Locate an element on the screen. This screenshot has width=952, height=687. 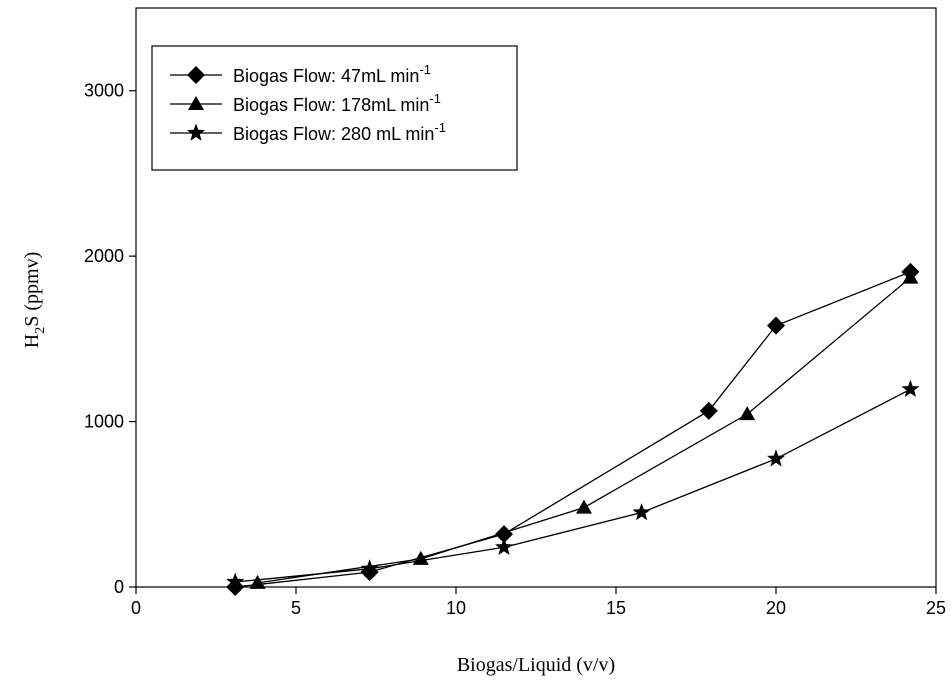
y-axis-title: H2S (ppmv) is located at coordinates (34, 300).